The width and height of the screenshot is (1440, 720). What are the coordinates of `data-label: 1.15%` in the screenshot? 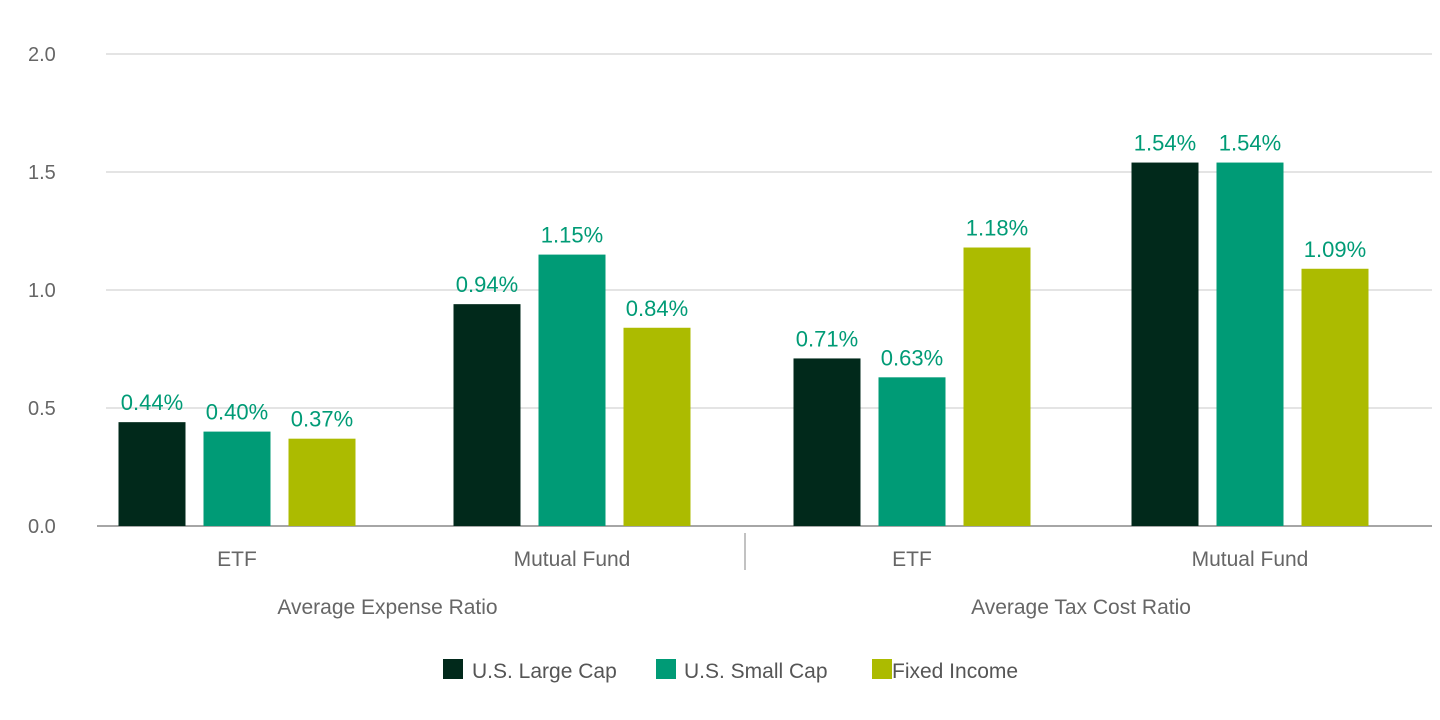 It's located at (572, 235).